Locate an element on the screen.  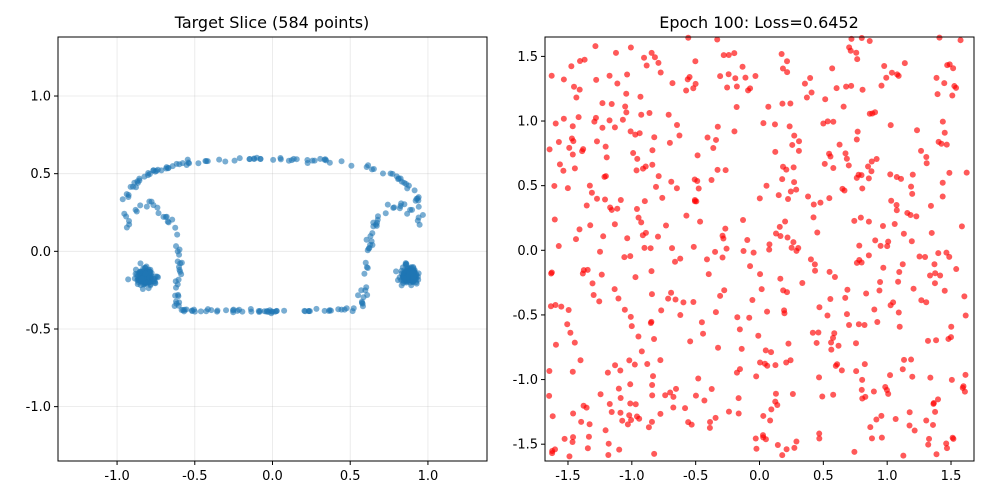
y-tick-label: 0.0 is located at coordinates (40, 252).